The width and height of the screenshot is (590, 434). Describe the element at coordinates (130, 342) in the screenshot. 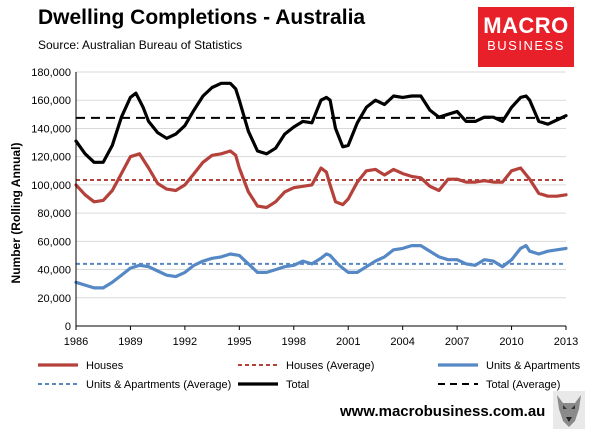

I see `x-tick-label: 1989` at that location.